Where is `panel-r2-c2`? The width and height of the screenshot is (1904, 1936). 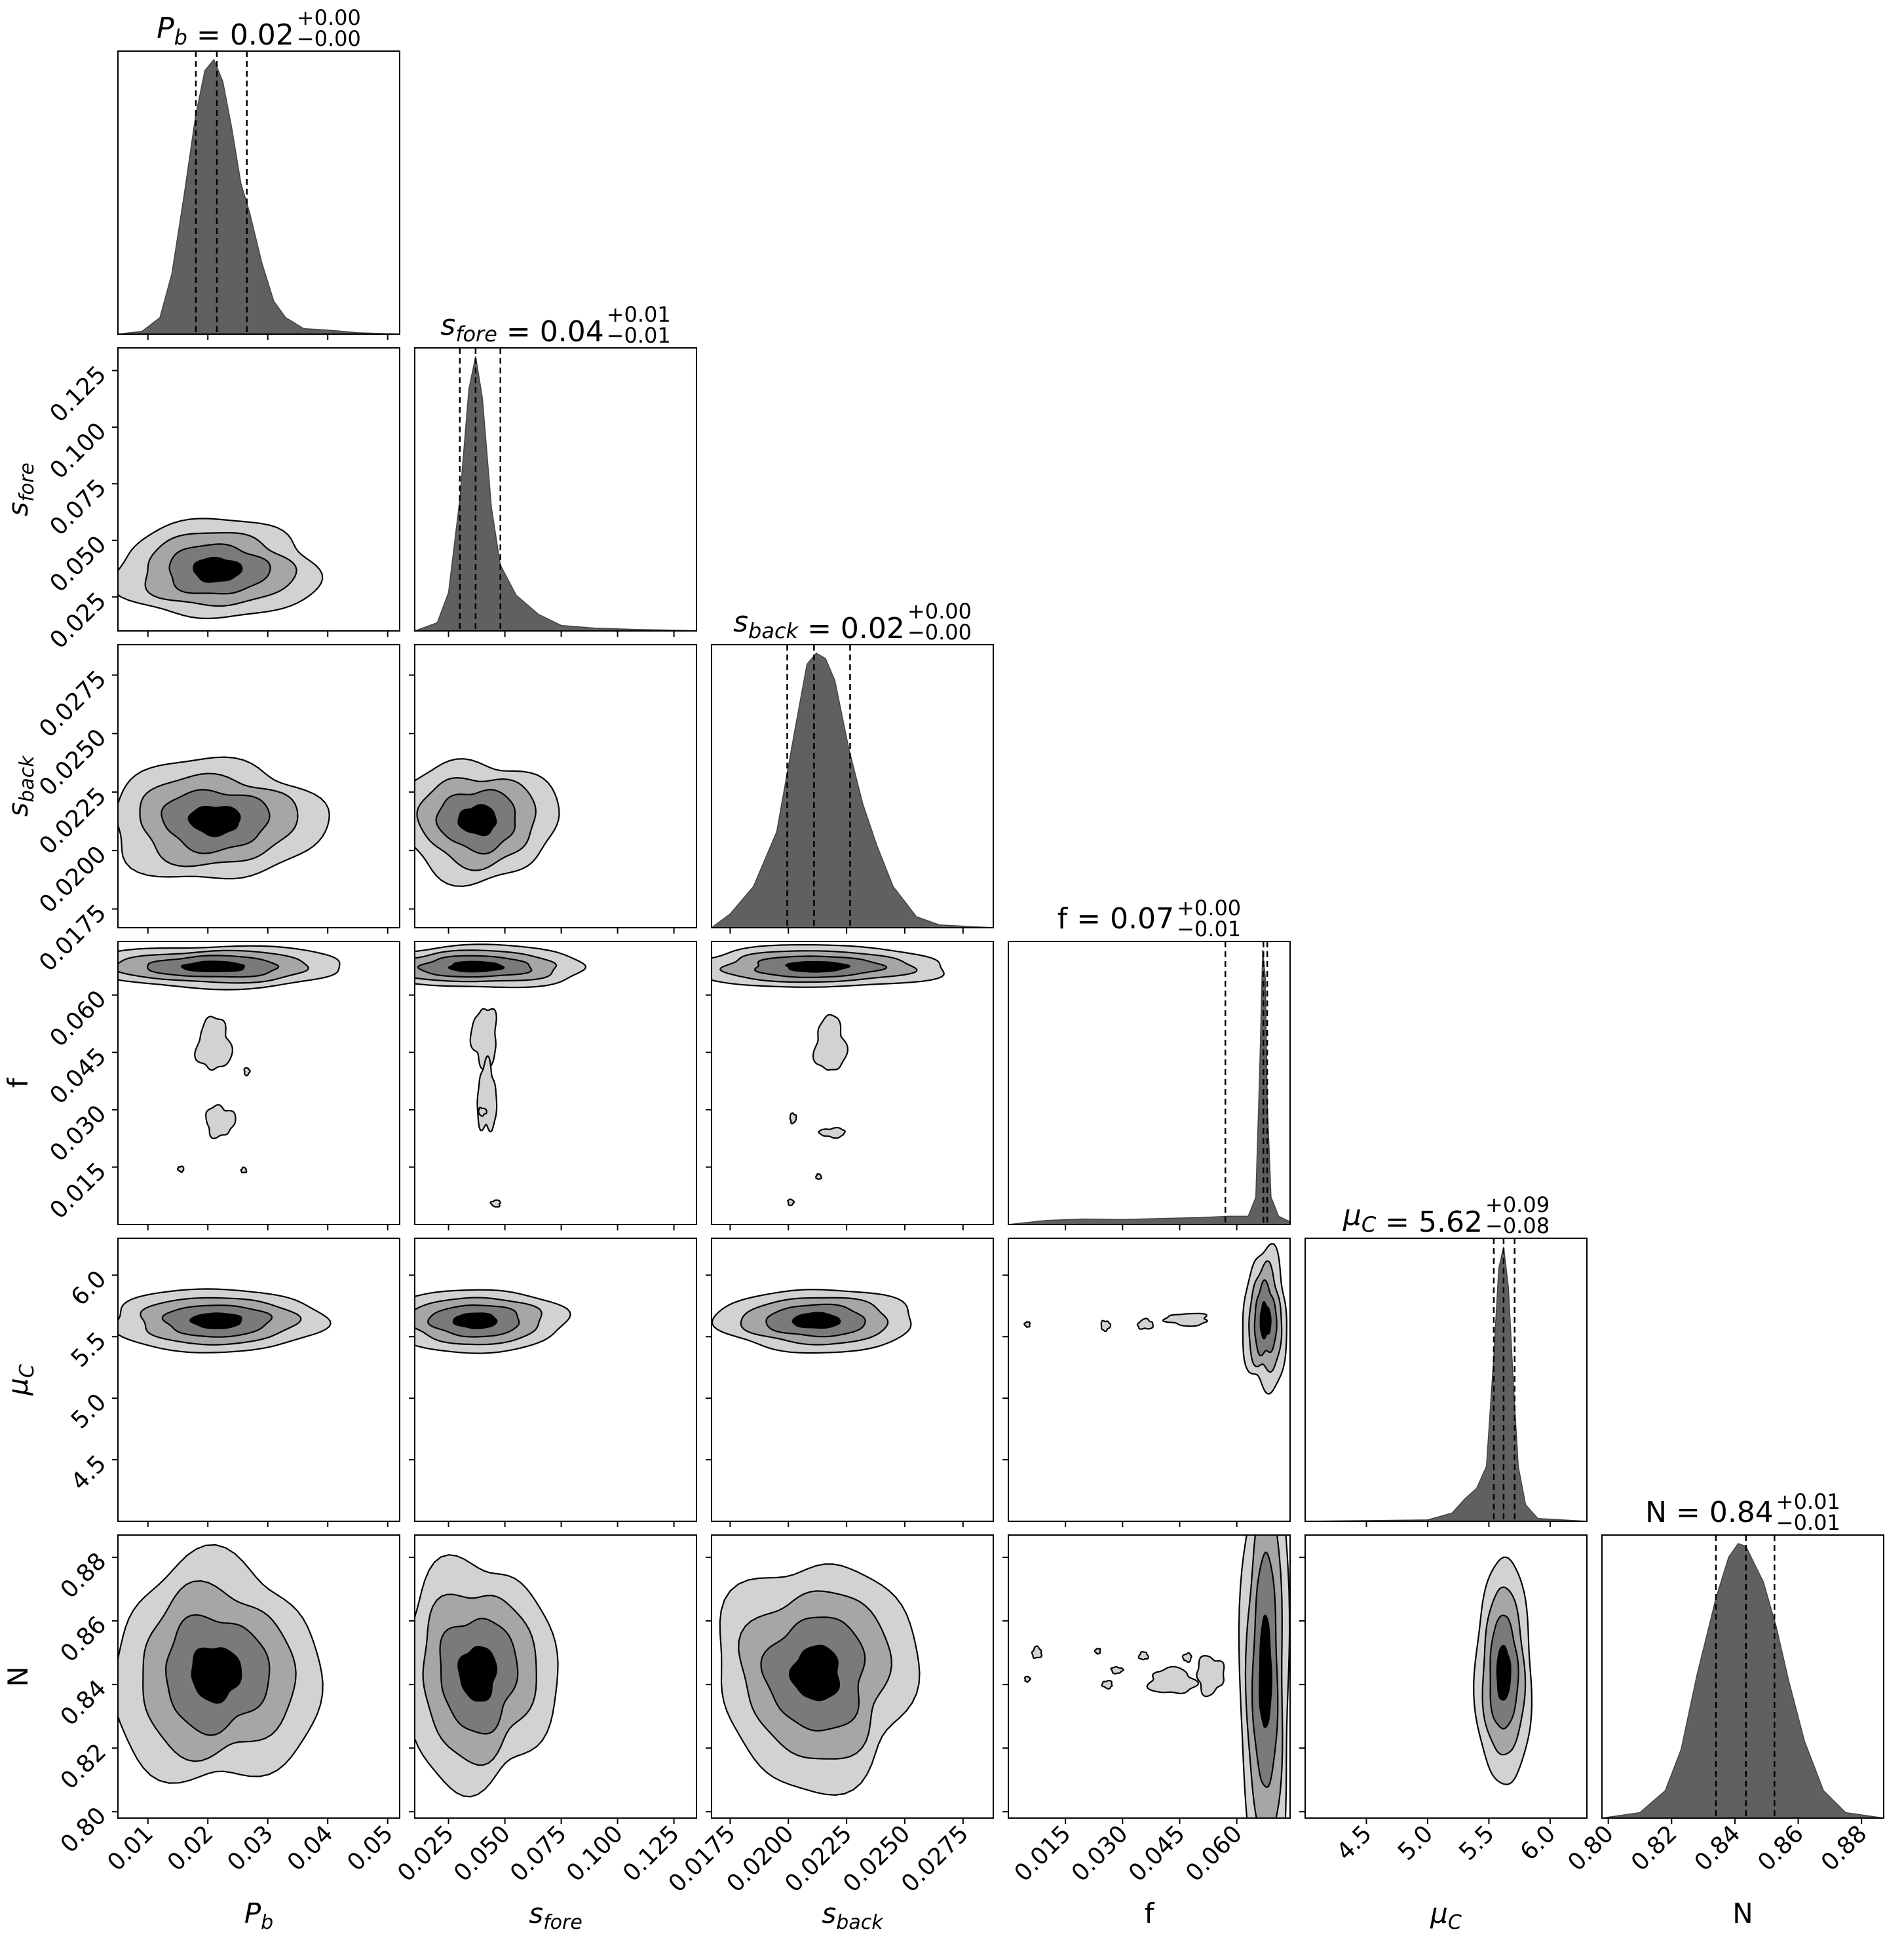
panel-r2-c2 is located at coordinates (852, 789).